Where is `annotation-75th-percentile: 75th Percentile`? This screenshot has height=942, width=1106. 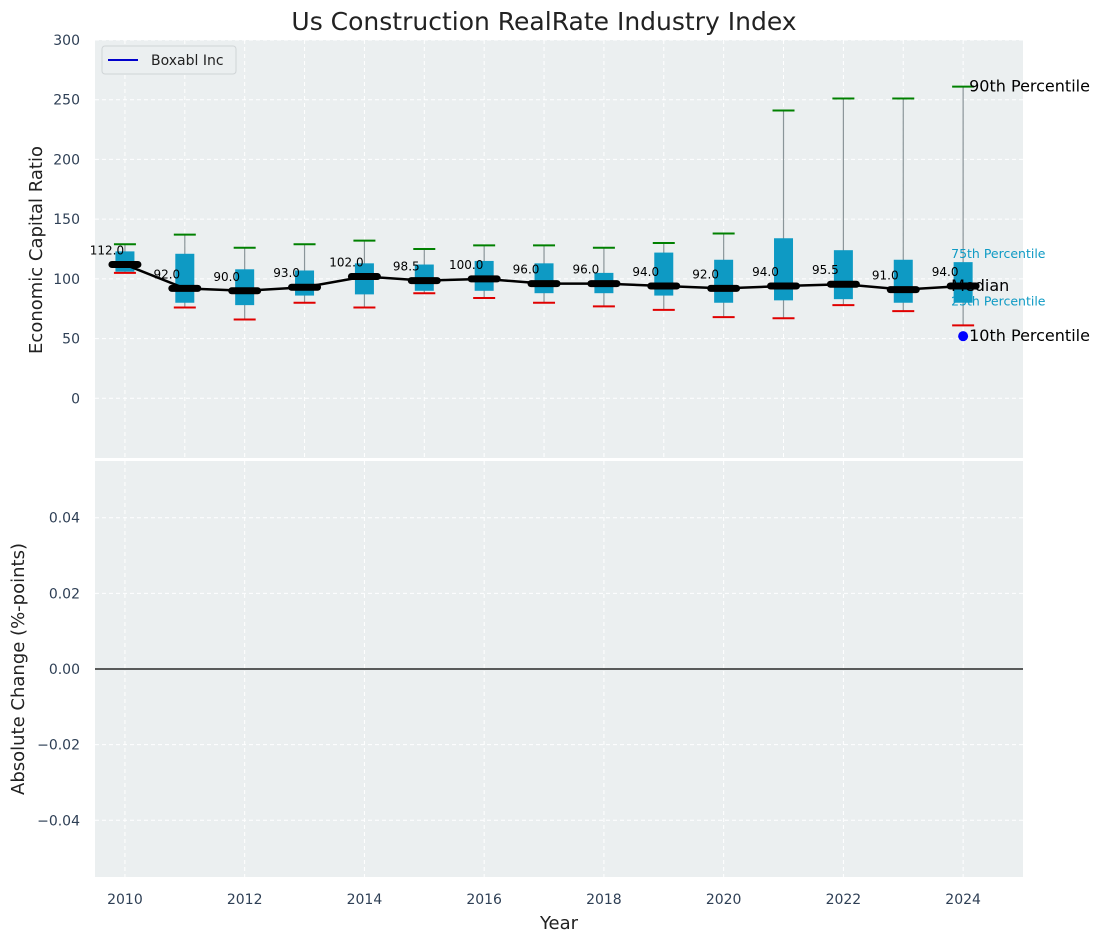
annotation-75th-percentile: 75th Percentile is located at coordinates (998, 253).